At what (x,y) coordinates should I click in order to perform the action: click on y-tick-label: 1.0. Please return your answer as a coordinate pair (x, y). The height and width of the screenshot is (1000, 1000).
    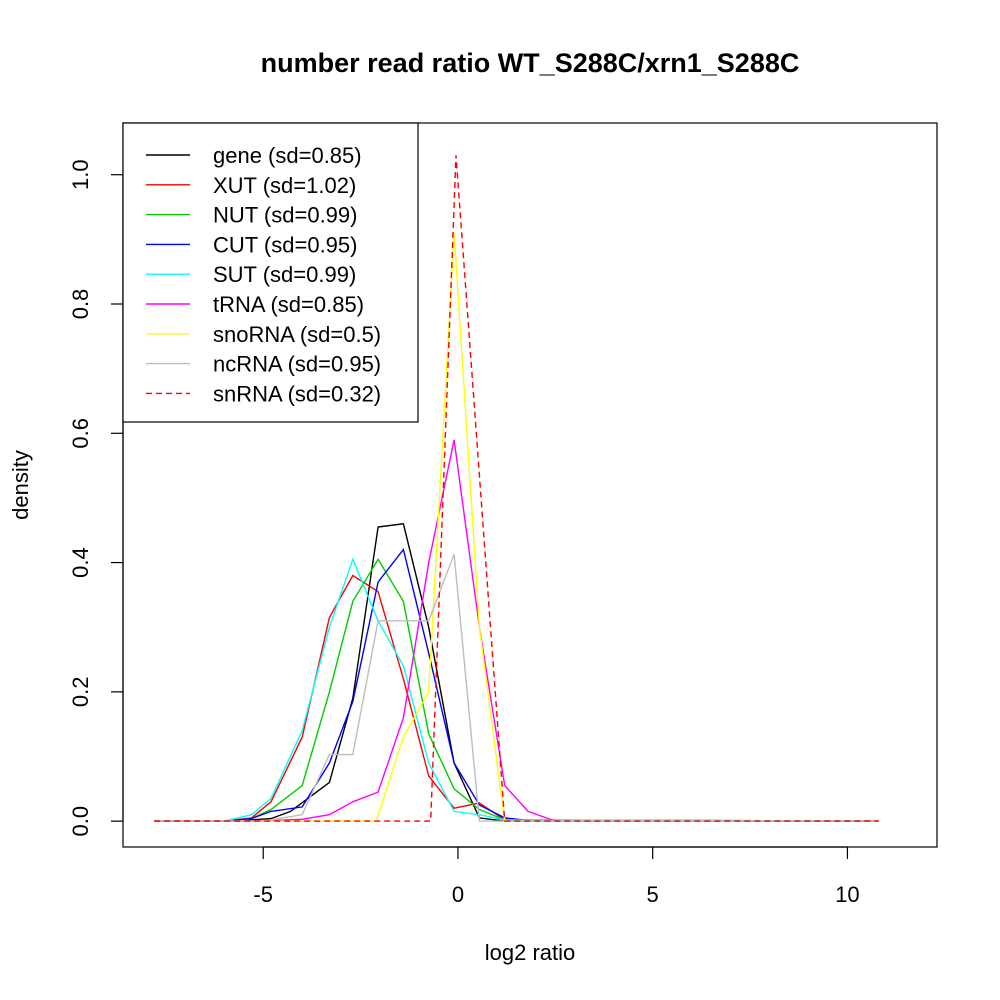
    Looking at the image, I should click on (80, 174).